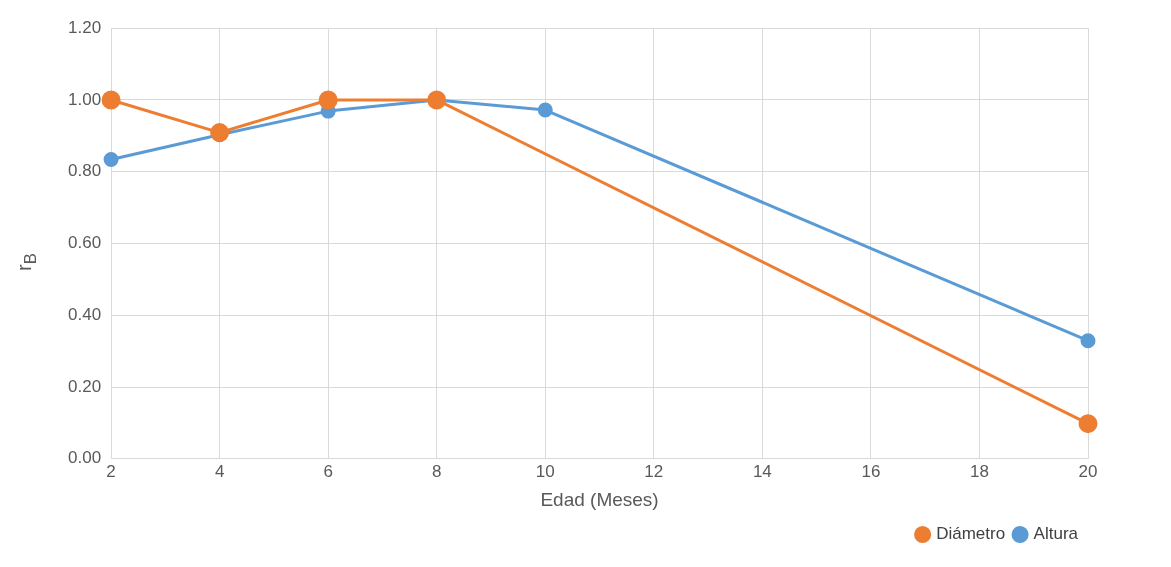 The image size is (1171, 567). What do you see at coordinates (654, 471) in the screenshot?
I see `x-tick-label: 12` at bounding box center [654, 471].